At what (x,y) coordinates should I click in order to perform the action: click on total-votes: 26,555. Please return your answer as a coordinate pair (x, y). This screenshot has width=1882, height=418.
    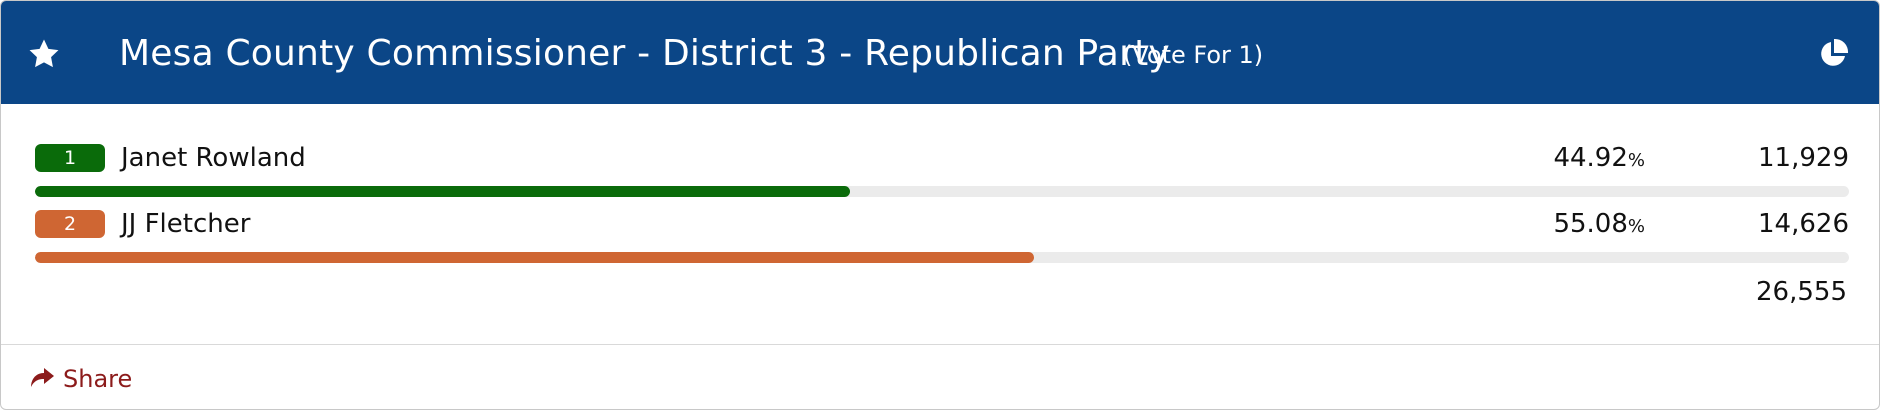
    Looking at the image, I should click on (1801, 292).